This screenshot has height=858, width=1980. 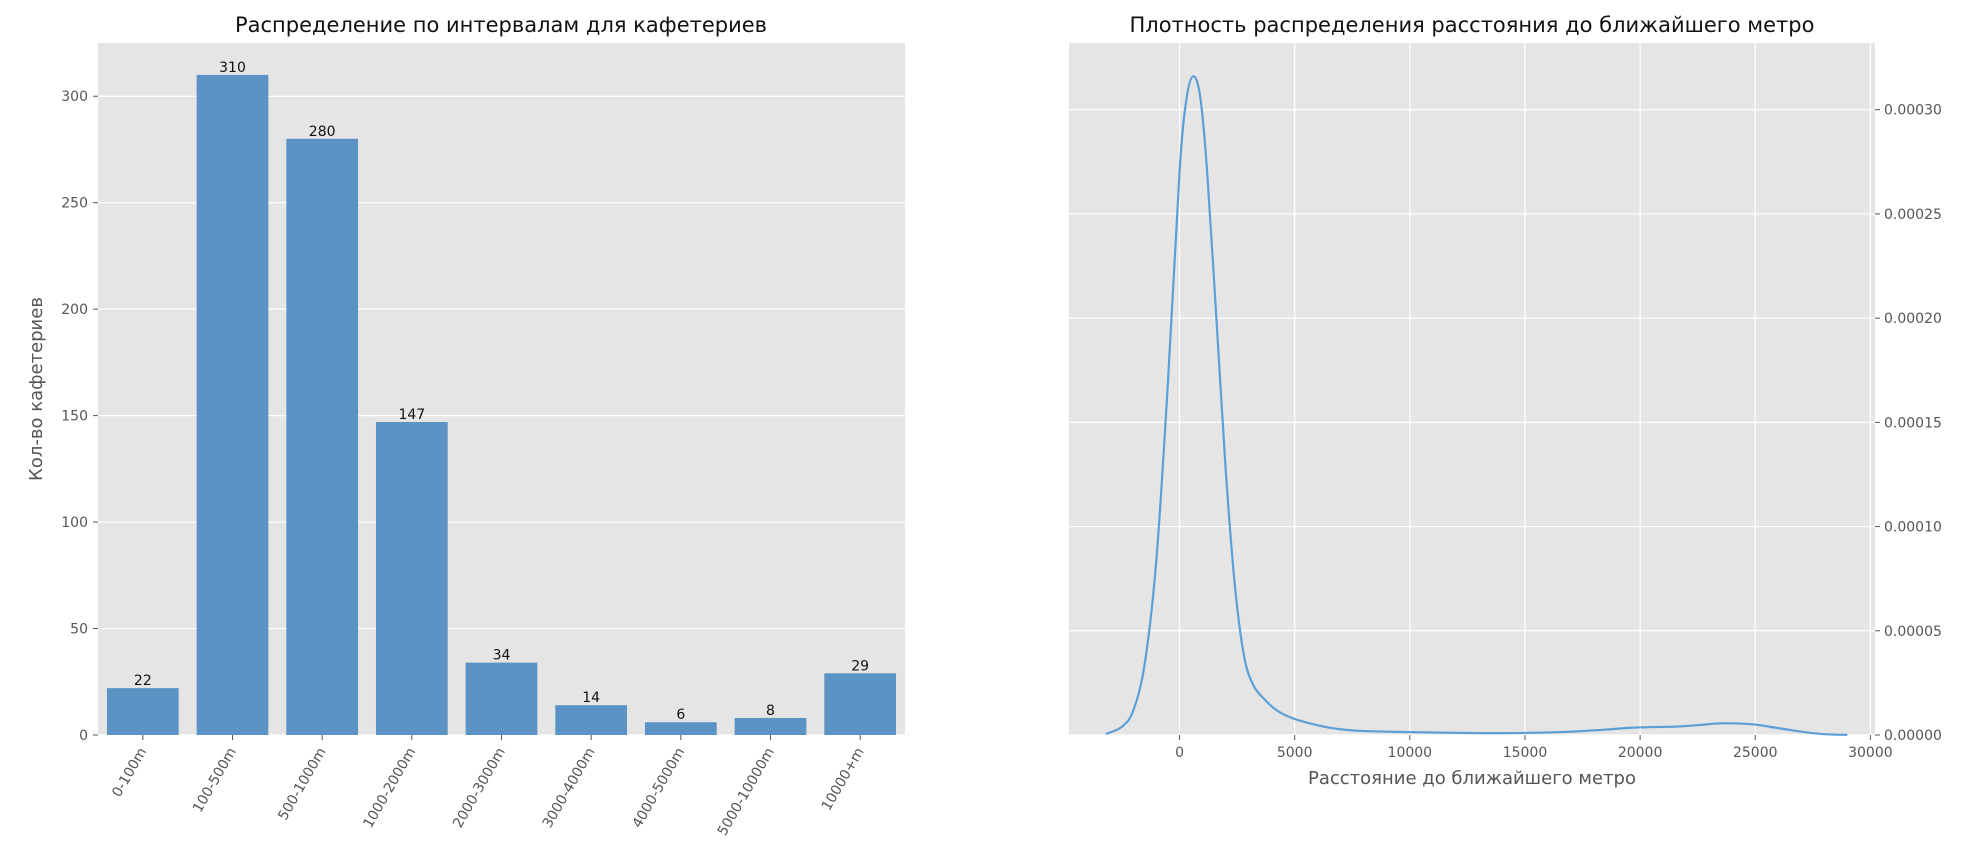 What do you see at coordinates (74, 204) in the screenshot?
I see `y-tick-label: 250` at bounding box center [74, 204].